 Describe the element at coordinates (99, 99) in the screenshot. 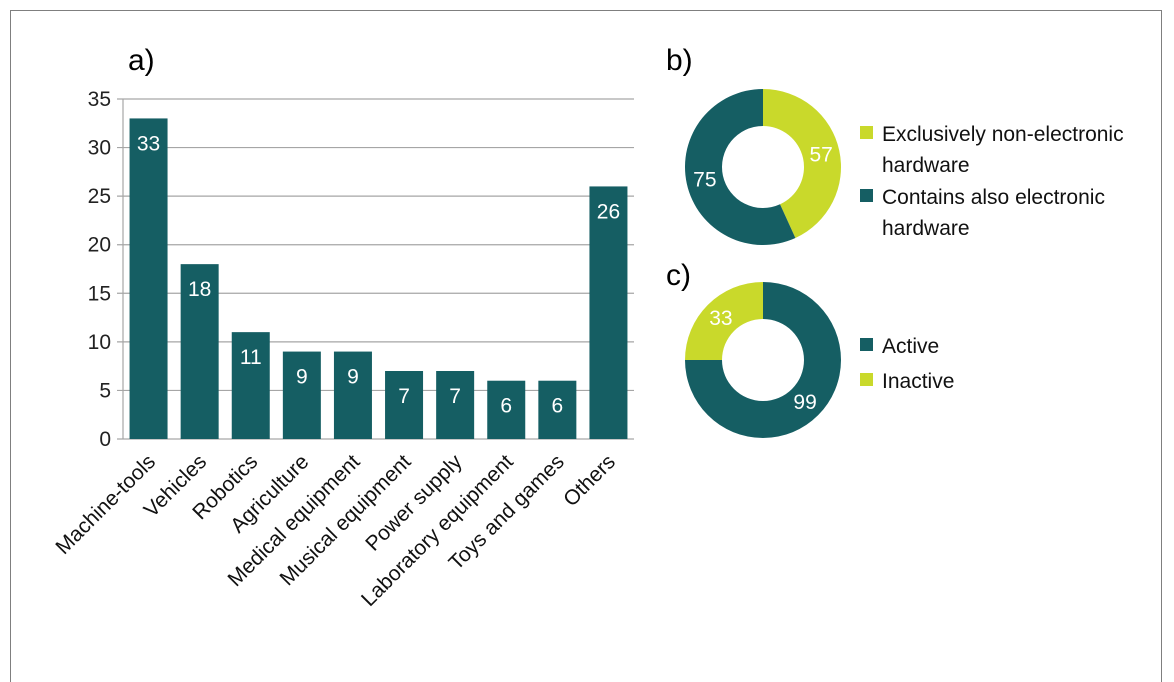

I see `y-tick-label: 35` at that location.